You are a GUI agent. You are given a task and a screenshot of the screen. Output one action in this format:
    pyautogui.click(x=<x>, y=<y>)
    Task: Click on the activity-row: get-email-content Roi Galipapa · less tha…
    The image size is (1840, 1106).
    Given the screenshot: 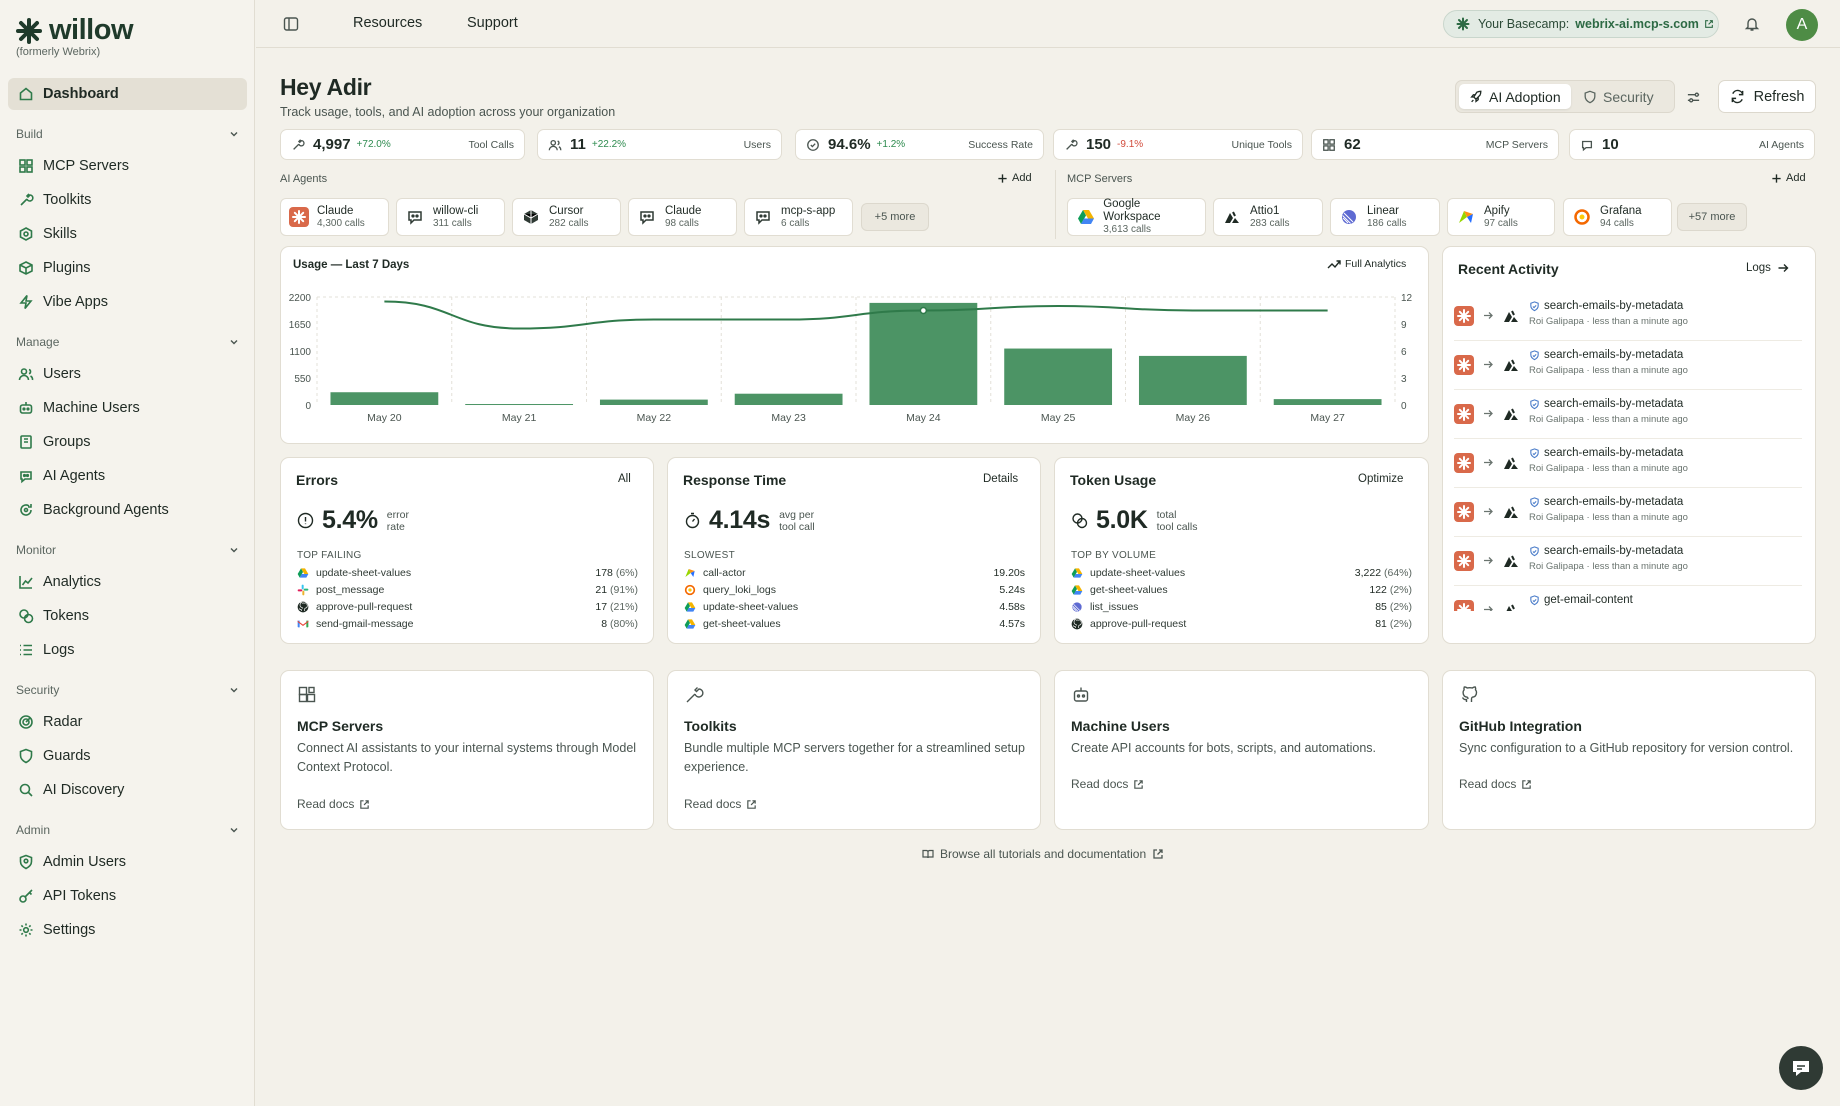 What is the action you would take?
    pyautogui.click(x=1628, y=598)
    